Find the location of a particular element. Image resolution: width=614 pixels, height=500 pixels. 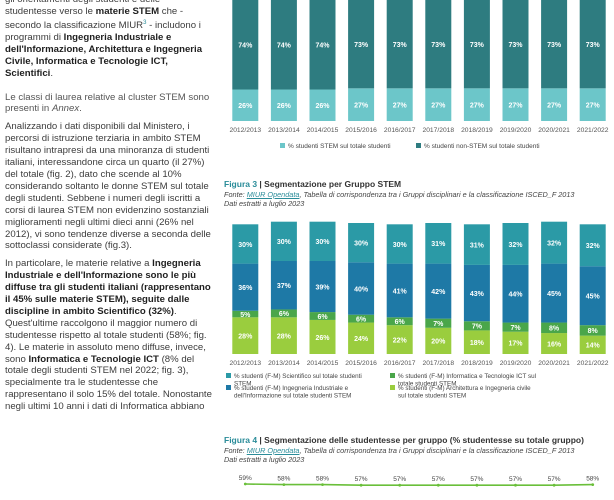

x-tick-label: 2014/2015 is located at coordinates (323, 130).